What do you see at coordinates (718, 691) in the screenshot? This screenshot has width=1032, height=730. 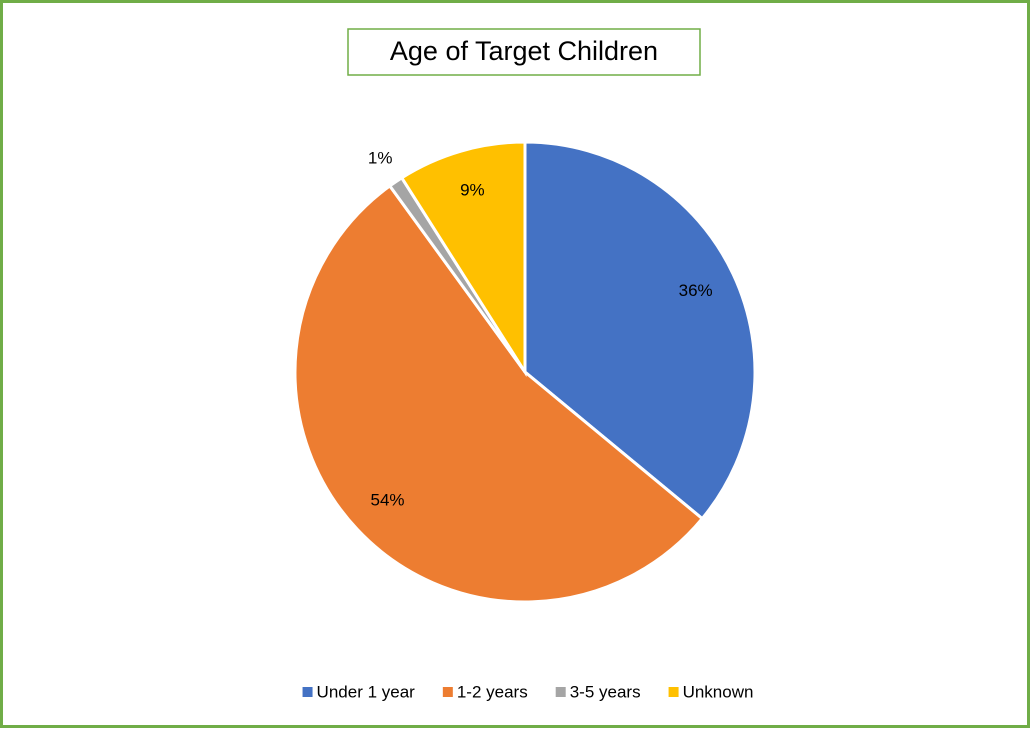 I see `legend-label: Unknown` at bounding box center [718, 691].